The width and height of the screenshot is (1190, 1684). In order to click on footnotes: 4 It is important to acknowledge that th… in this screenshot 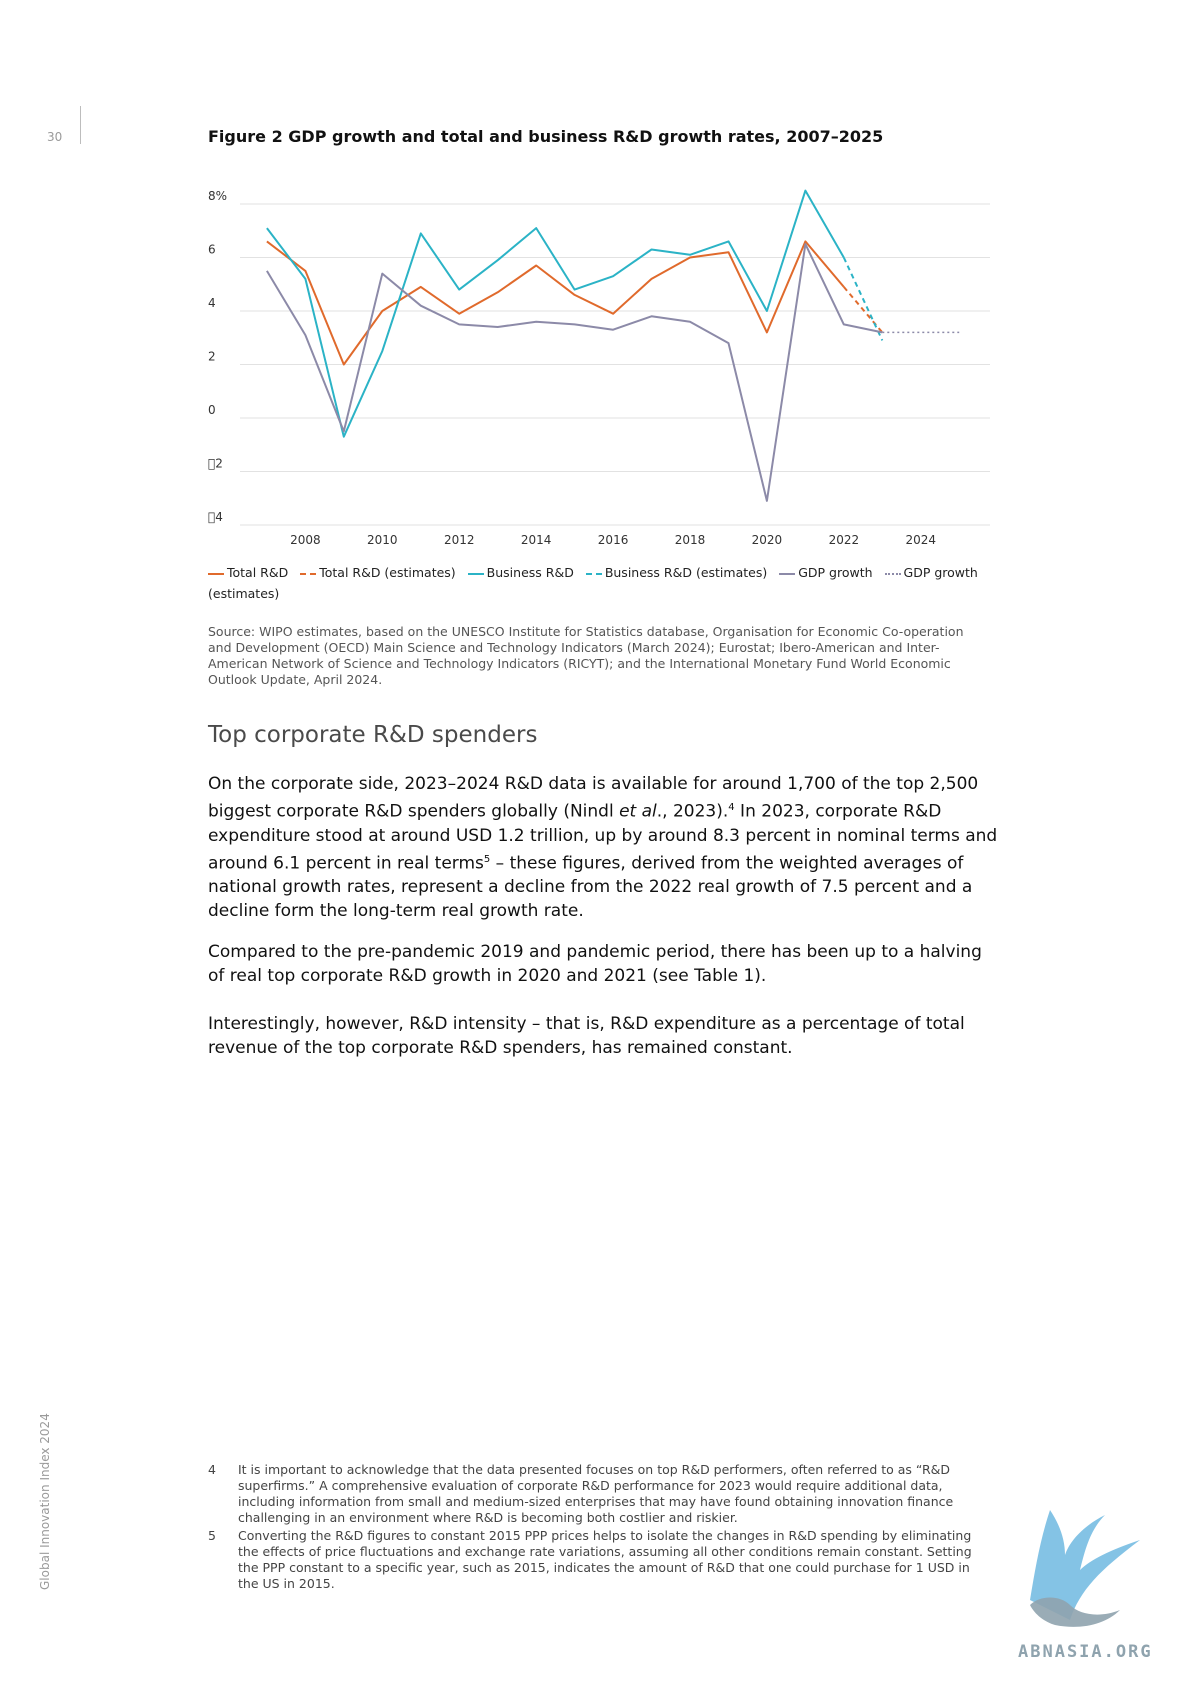, I will do `click(598, 1527)`.